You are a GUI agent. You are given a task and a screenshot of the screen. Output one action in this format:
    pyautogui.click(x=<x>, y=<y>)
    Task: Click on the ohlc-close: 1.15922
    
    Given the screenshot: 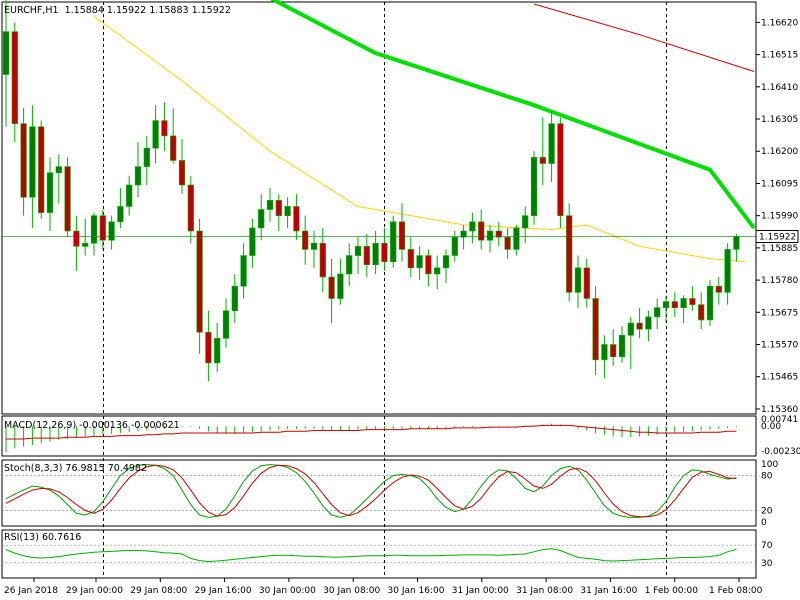 What is the action you would take?
    pyautogui.click(x=211, y=10)
    